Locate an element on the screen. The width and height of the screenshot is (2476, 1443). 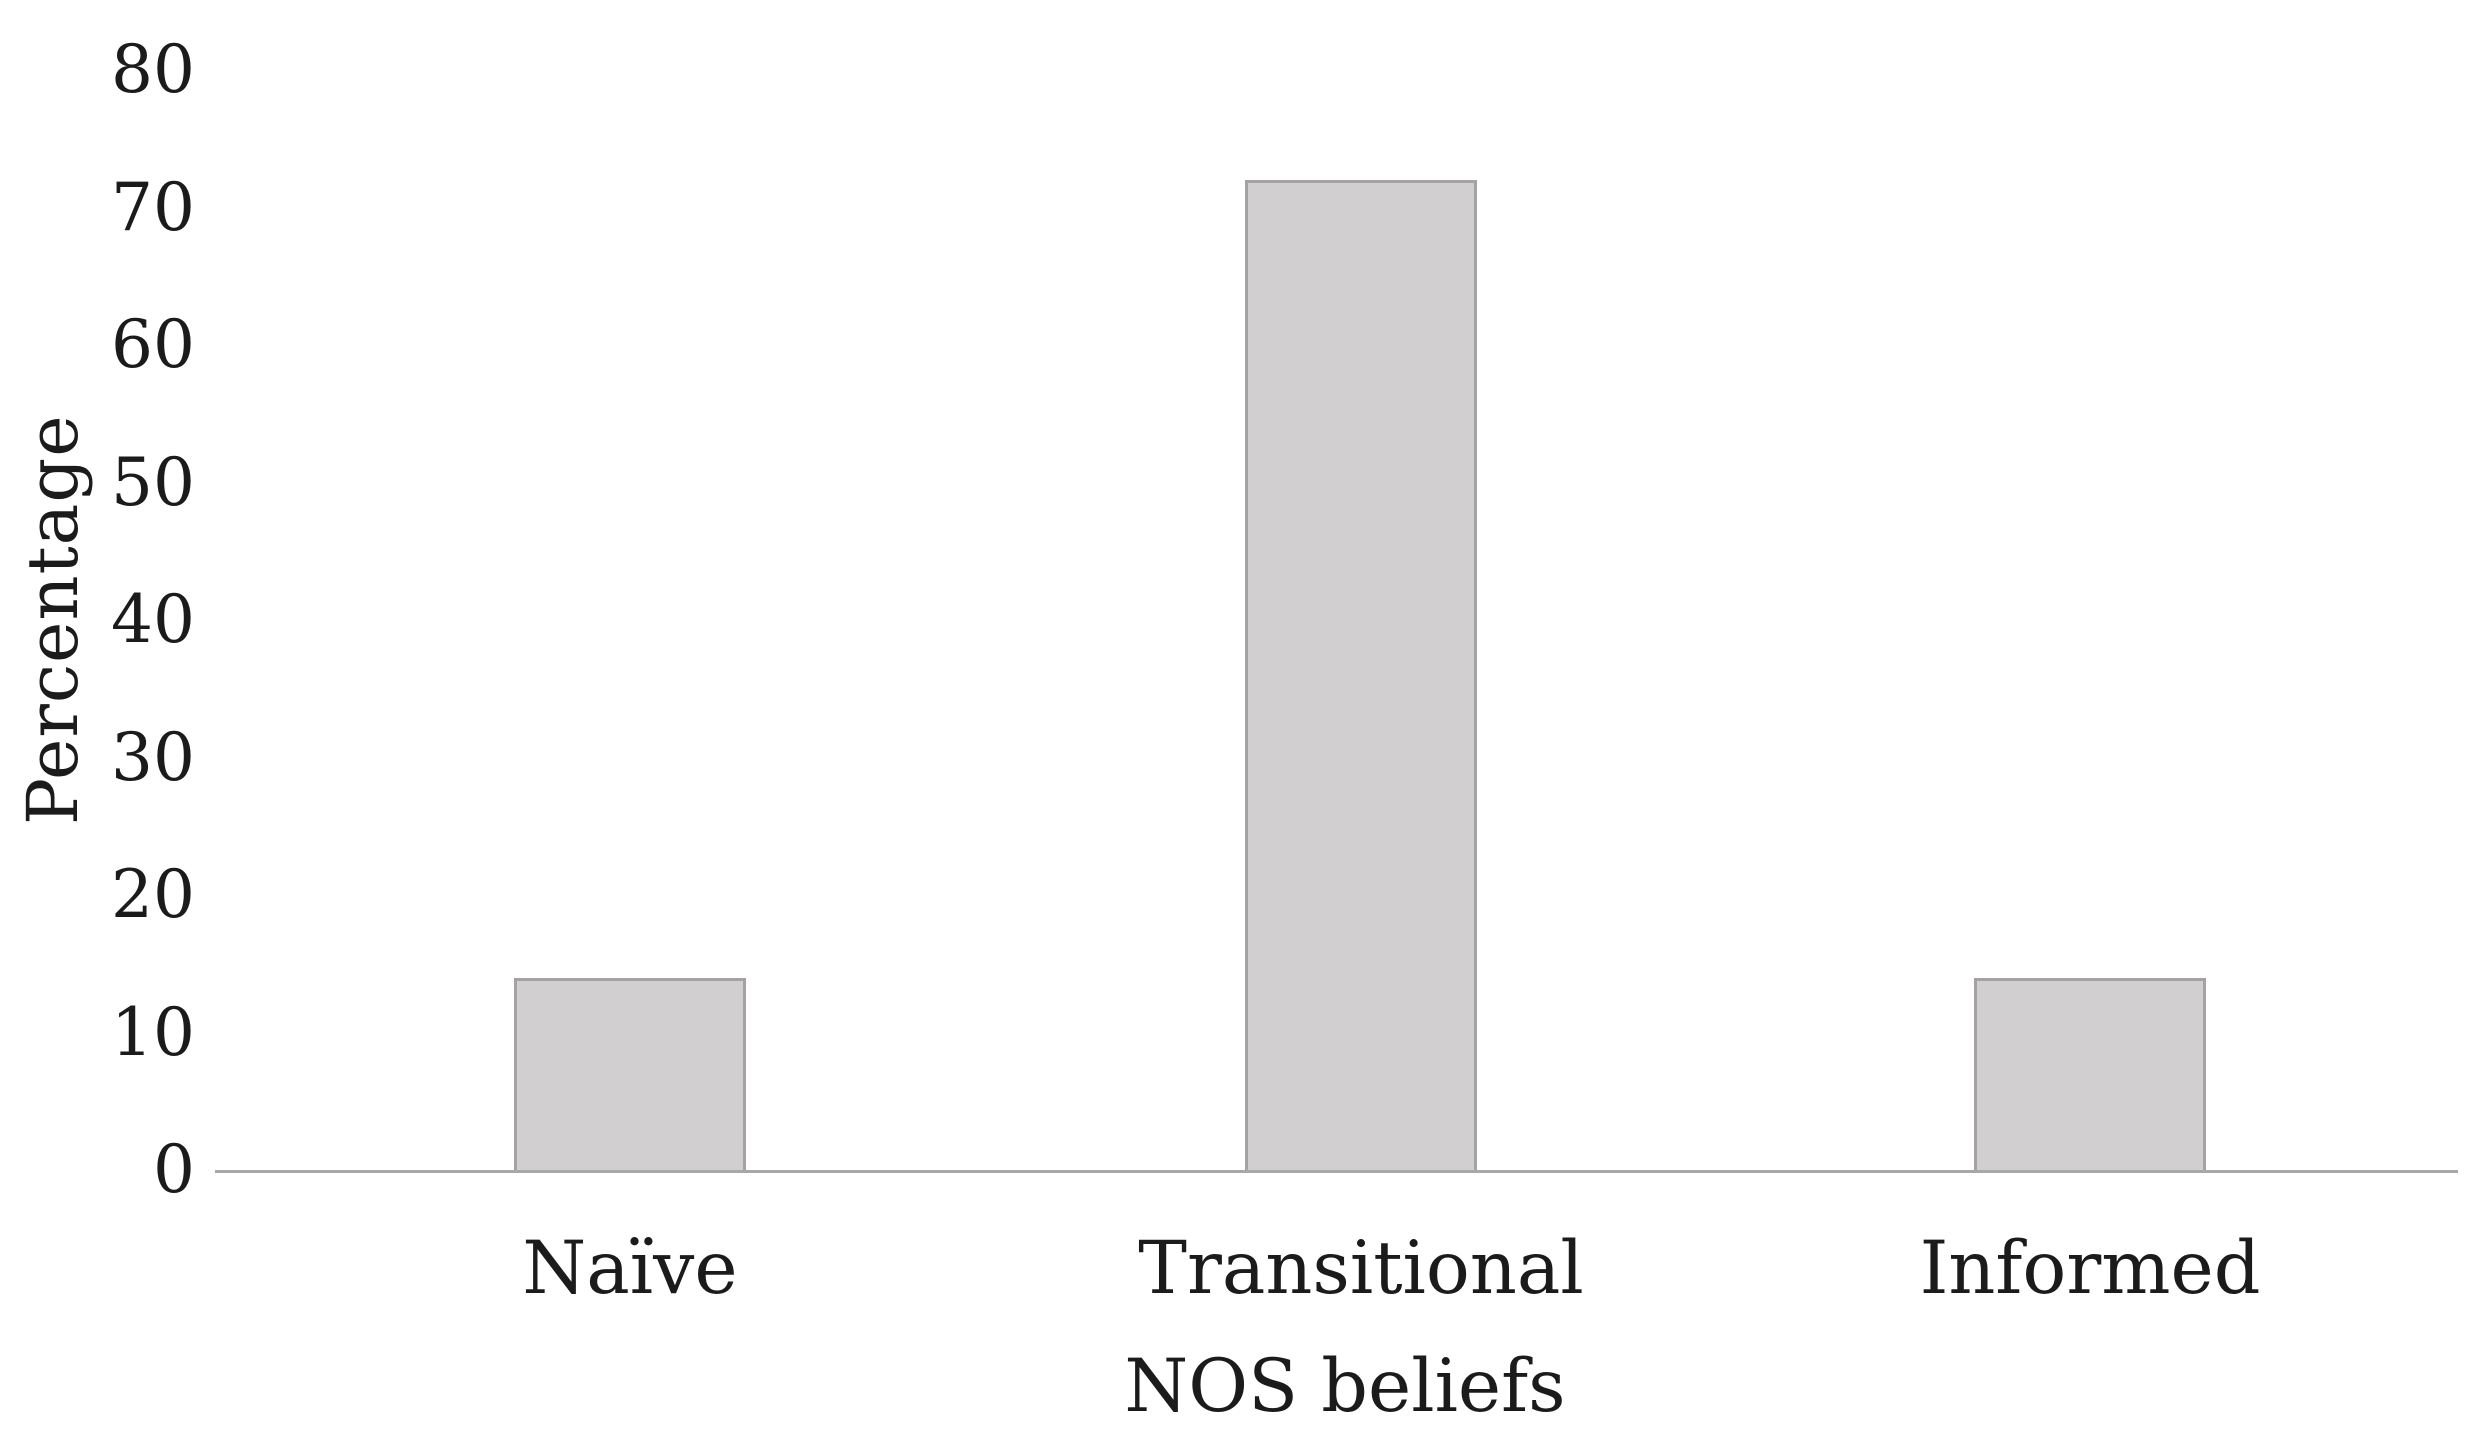
y-tick-label: 30 is located at coordinates (153, 757).